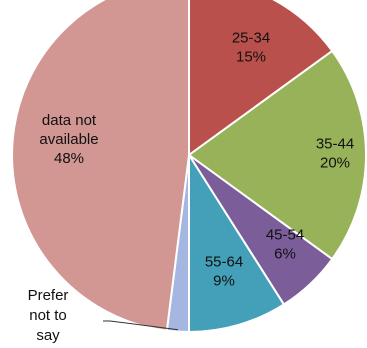 The height and width of the screenshot is (348, 367). Describe the element at coordinates (285, 245) in the screenshot. I see `slice-label-45-54: 45-54 6%` at that location.